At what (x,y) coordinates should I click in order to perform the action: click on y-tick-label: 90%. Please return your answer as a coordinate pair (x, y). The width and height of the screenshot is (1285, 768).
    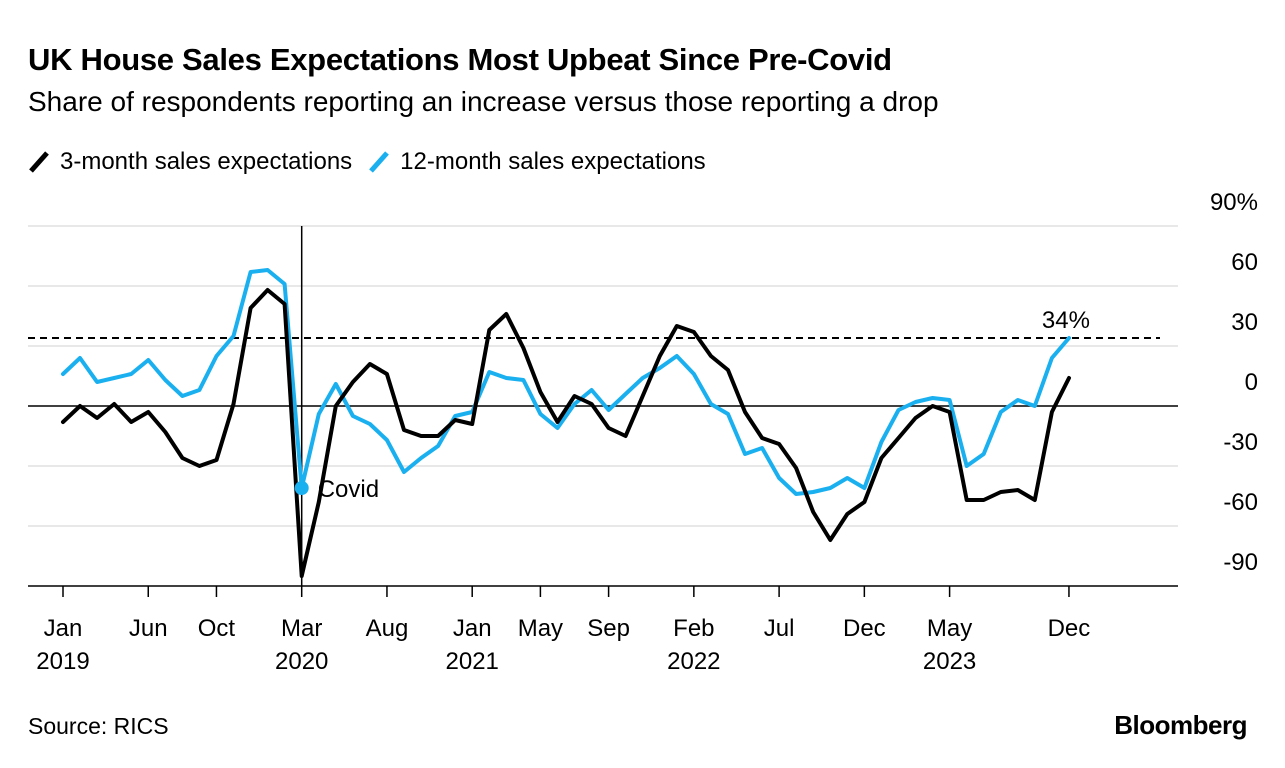
    Looking at the image, I should click on (1234, 202).